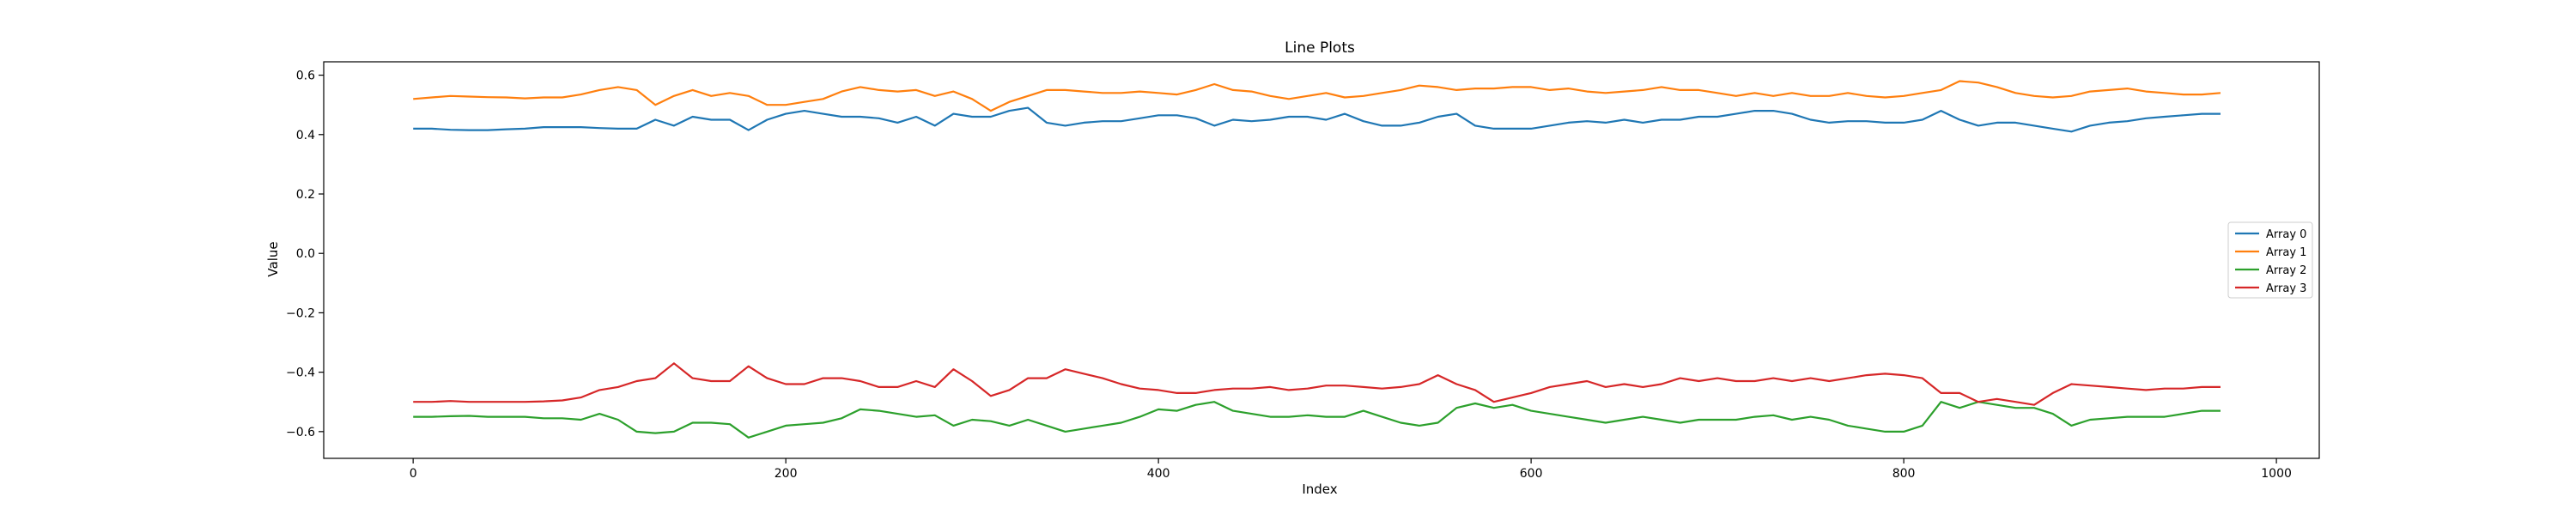 Image resolution: width=2576 pixels, height=515 pixels. What do you see at coordinates (305, 76) in the screenshot?
I see `y-tick-label: 0.6` at bounding box center [305, 76].